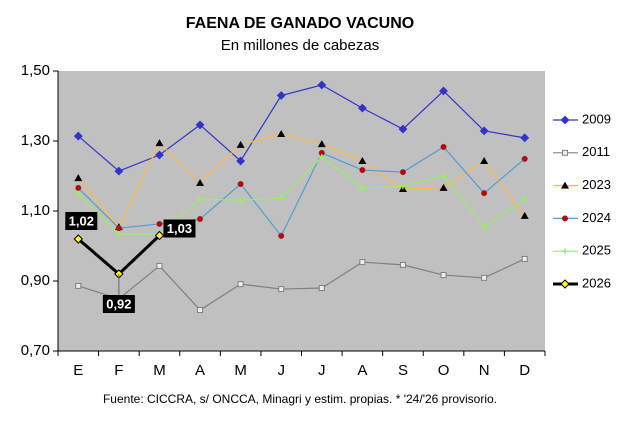 The height and width of the screenshot is (436, 640). I want to click on x-tick-label: D, so click(524, 370).